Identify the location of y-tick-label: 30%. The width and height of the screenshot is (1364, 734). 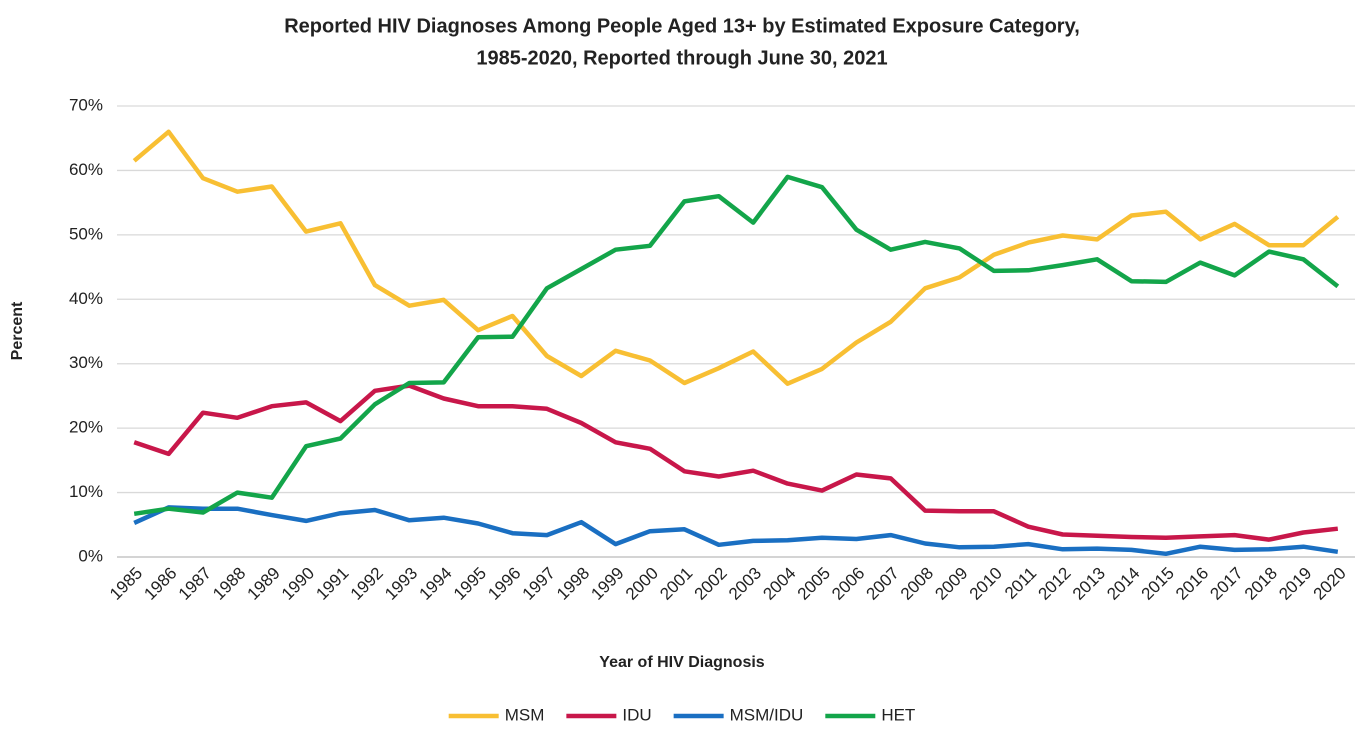
(86, 362).